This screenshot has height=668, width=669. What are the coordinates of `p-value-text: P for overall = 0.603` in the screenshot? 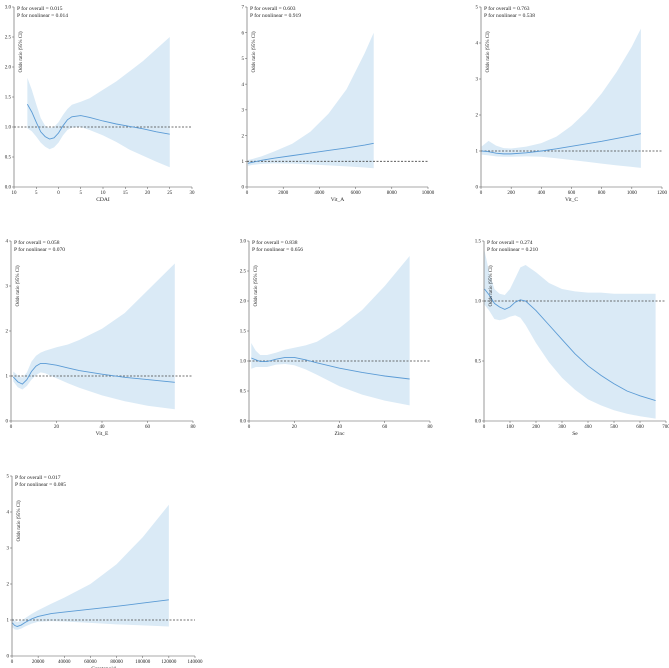 It's located at (273, 8).